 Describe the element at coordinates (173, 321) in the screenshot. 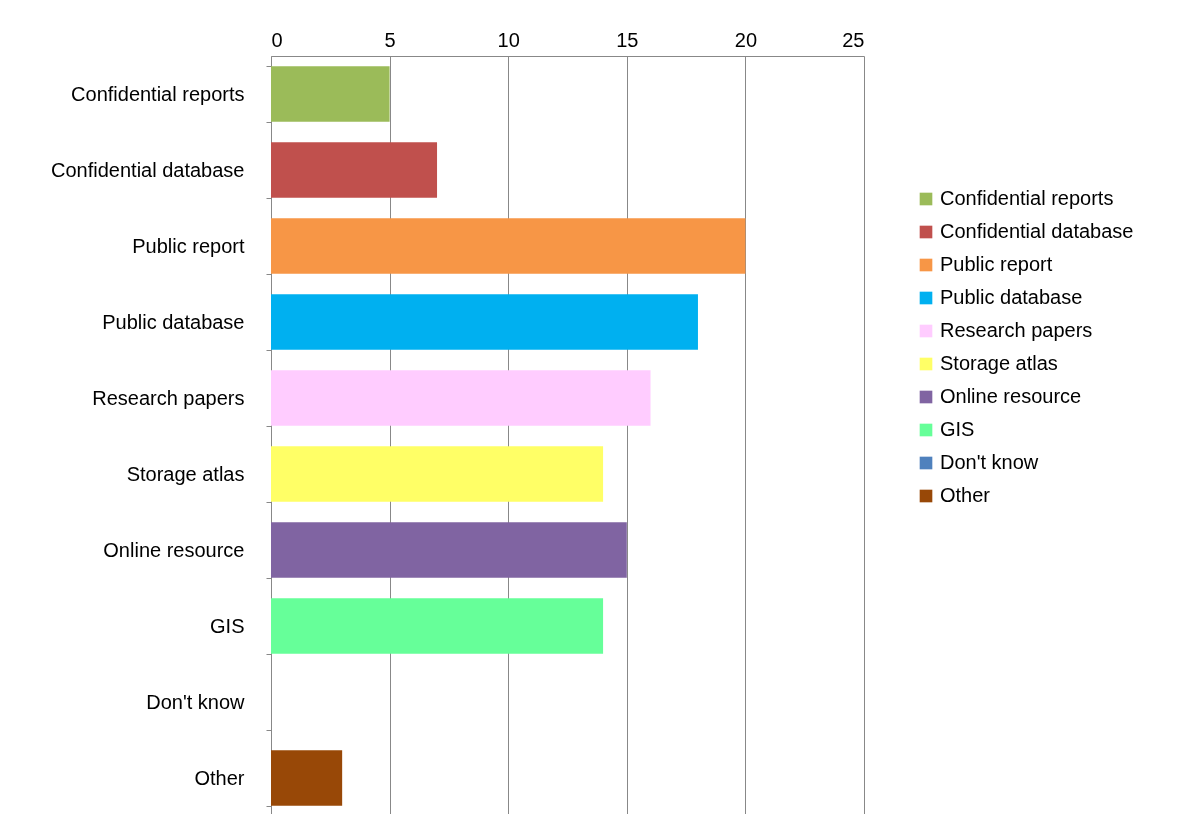

I see `y-tick-label: Public database` at that location.